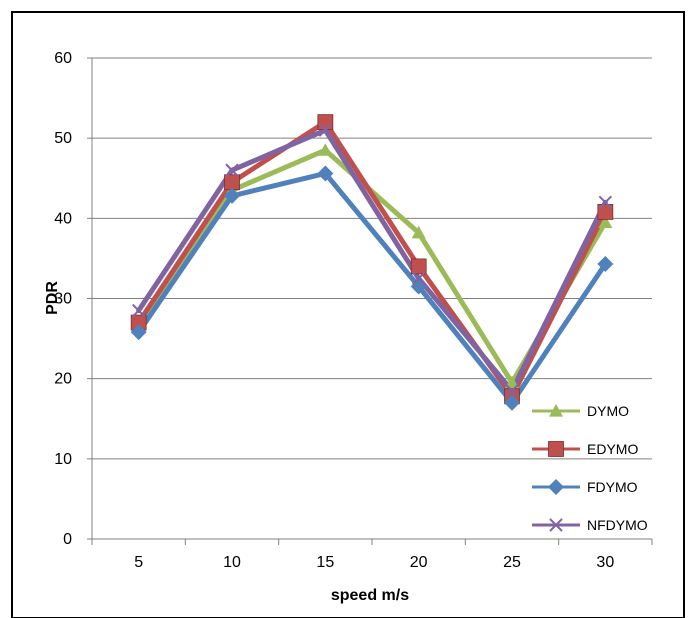  Describe the element at coordinates (612, 449) in the screenshot. I see `legend-label-edymo: EDYMO` at that location.